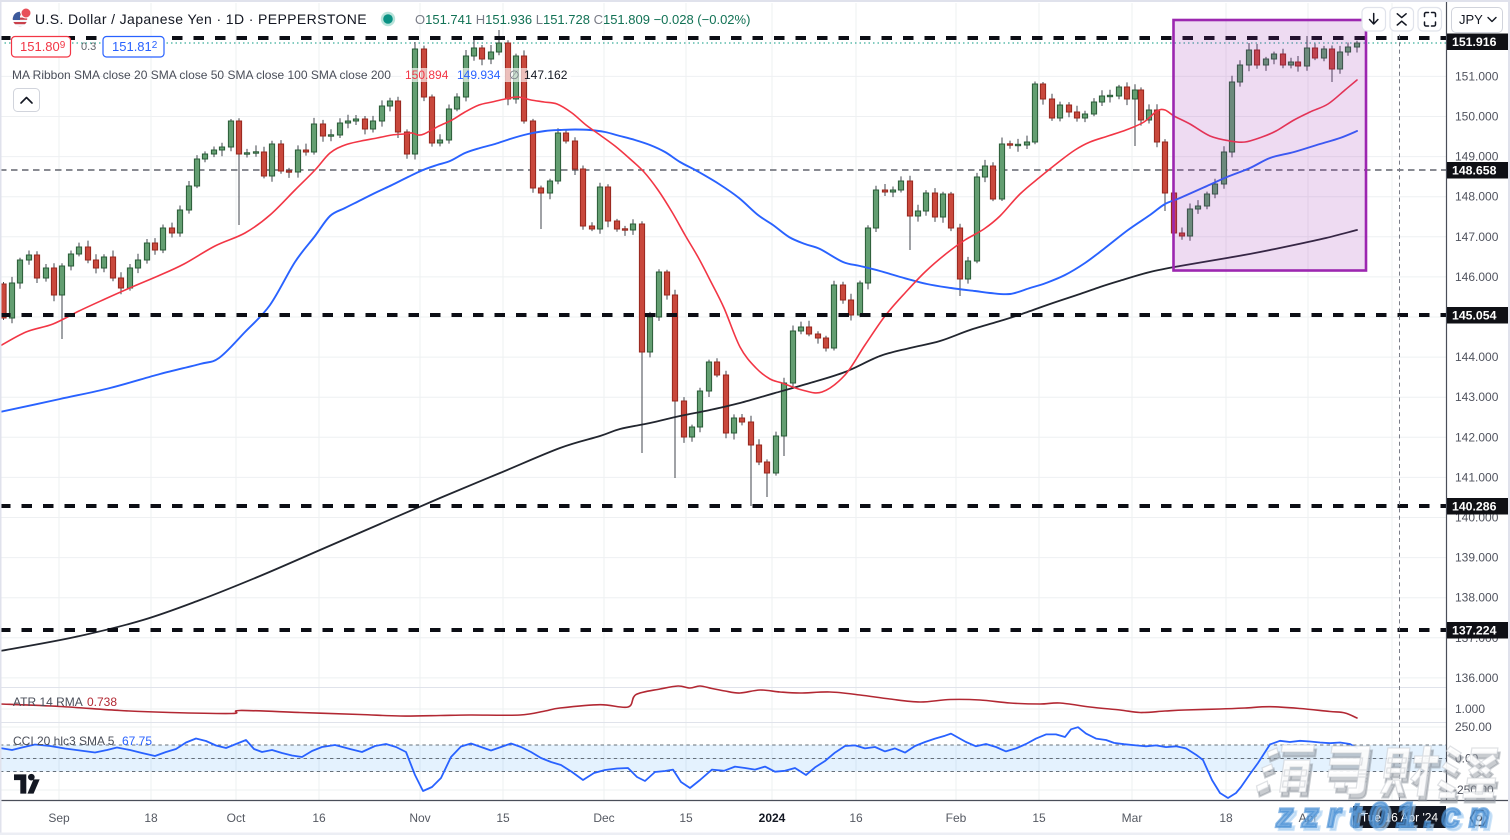 This screenshot has width=1510, height=840. I want to click on svg-text: 2024, so click(772, 818).